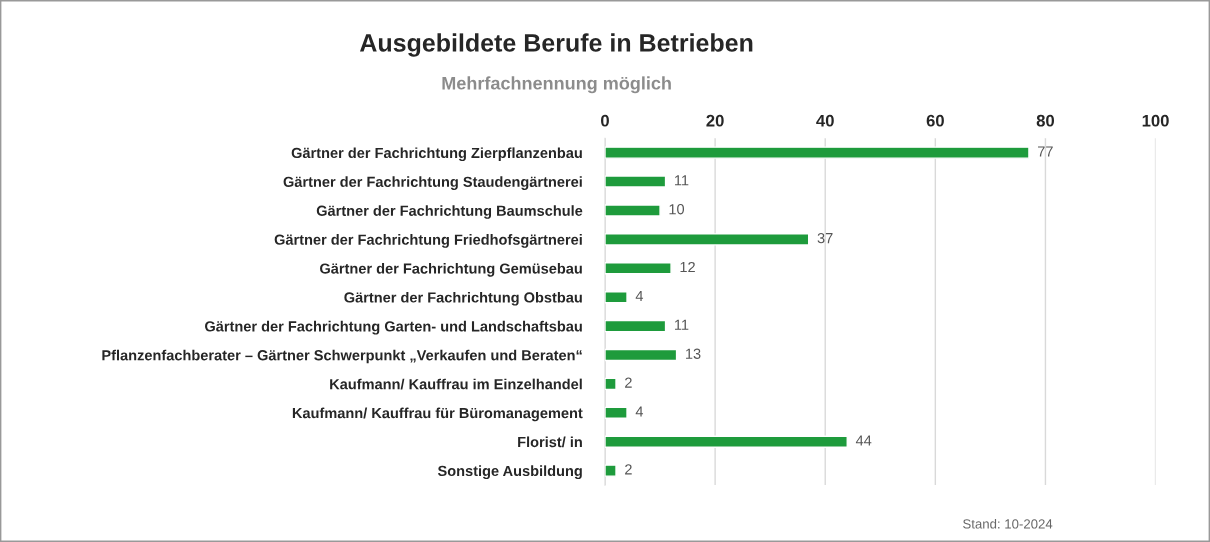  What do you see at coordinates (1045, 120) in the screenshot?
I see `x-tick-label: 80` at bounding box center [1045, 120].